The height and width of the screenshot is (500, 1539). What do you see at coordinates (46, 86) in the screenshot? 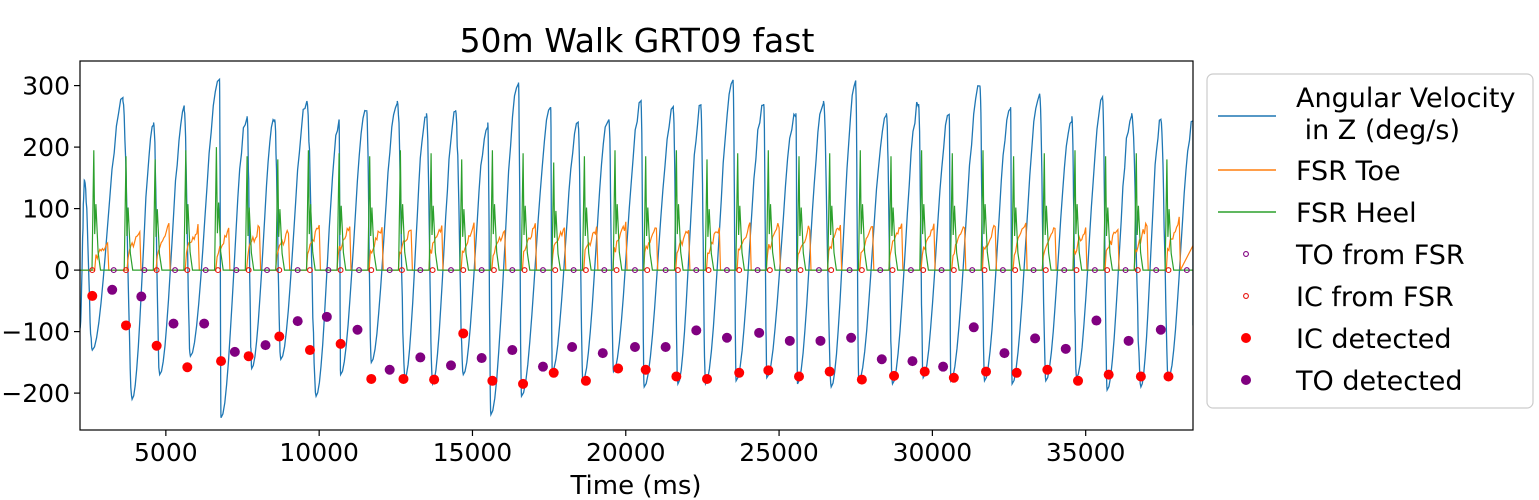
I see `y-tick-label: 300` at bounding box center [46, 86].